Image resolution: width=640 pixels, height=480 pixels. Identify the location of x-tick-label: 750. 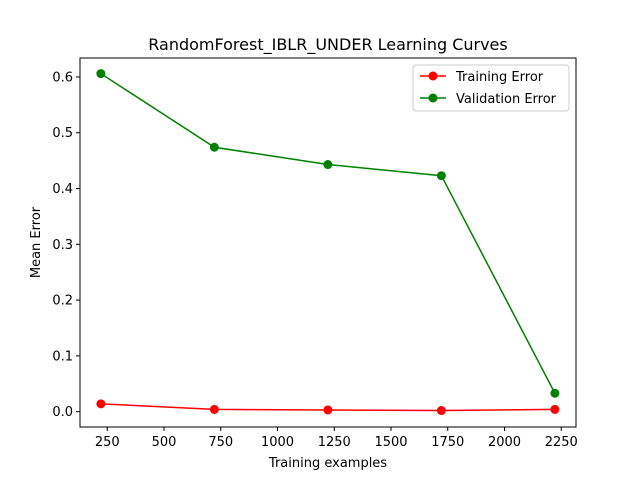
(220, 442).